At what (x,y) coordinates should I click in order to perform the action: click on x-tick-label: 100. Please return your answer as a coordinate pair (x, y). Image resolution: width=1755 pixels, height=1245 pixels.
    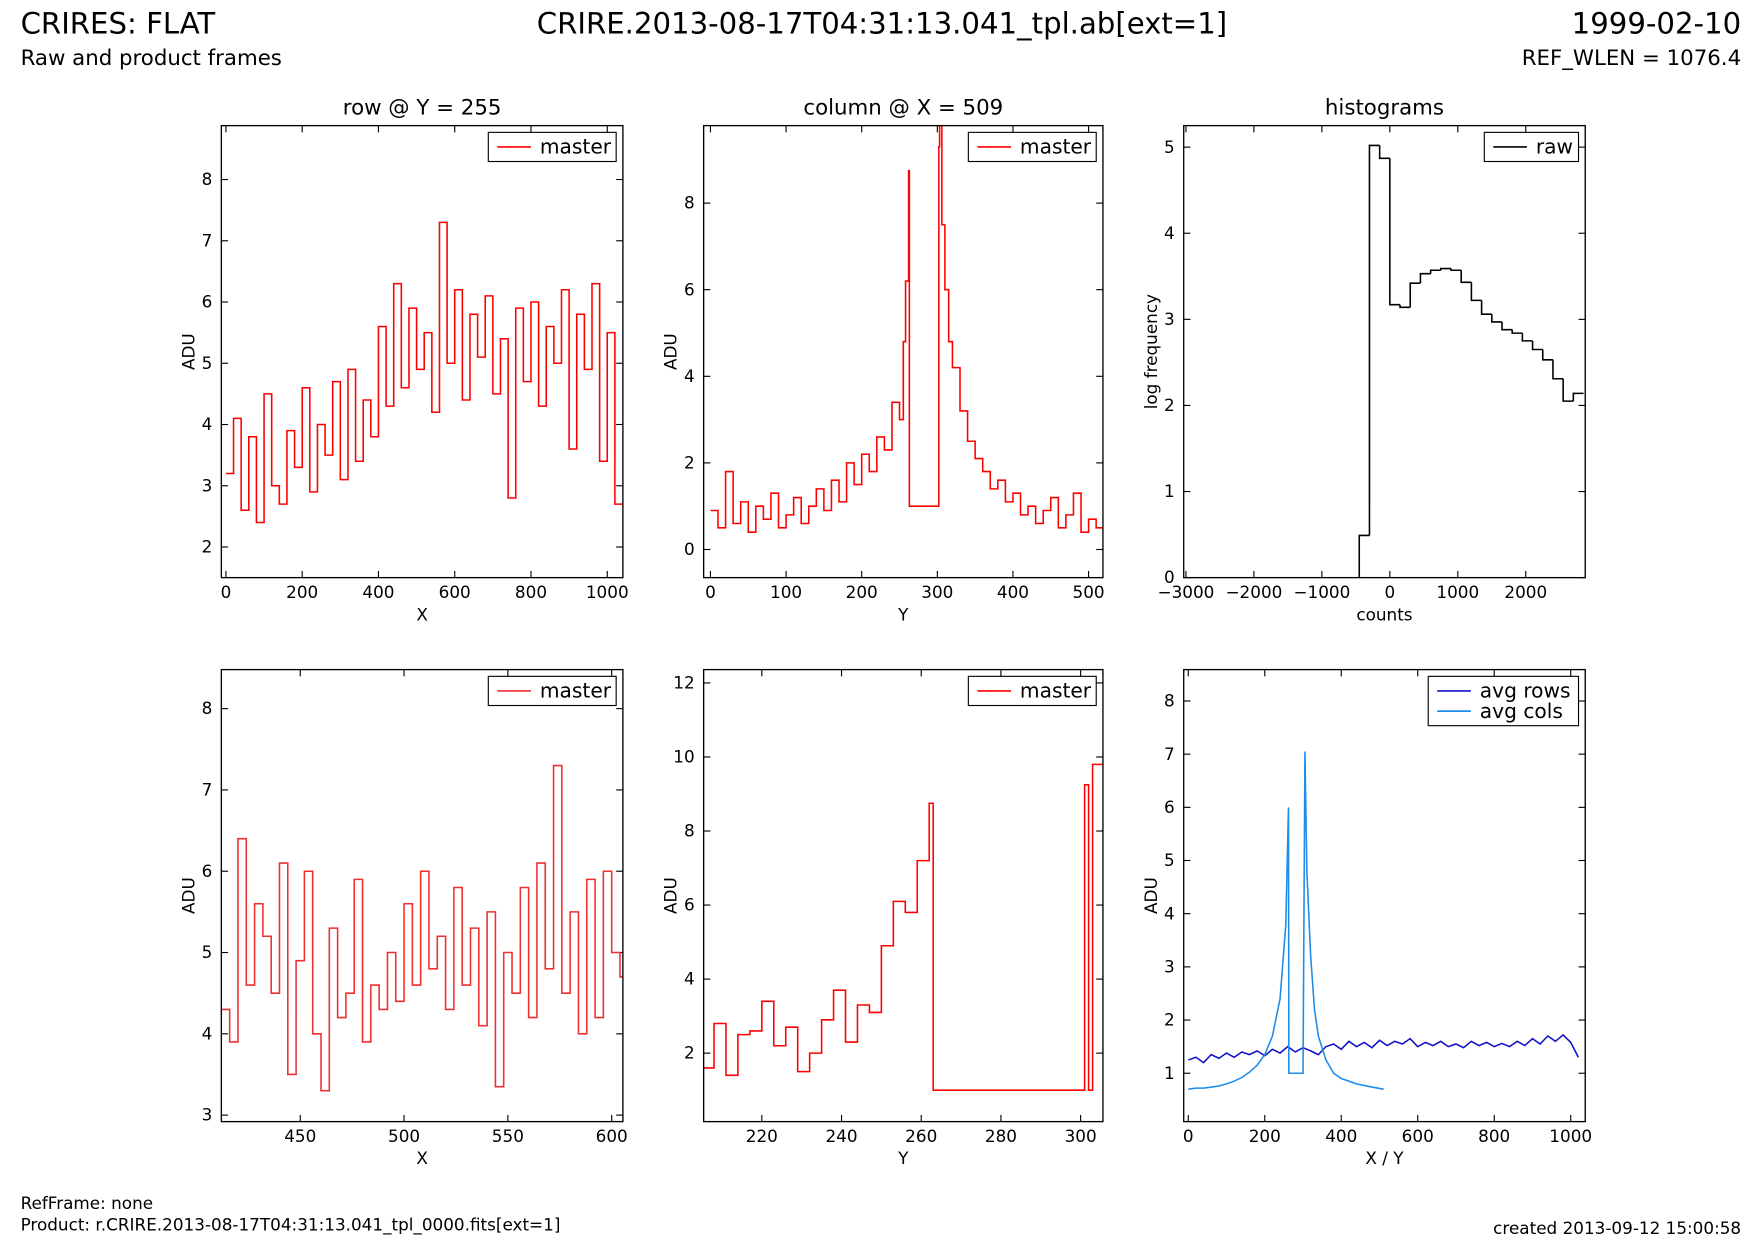
    Looking at the image, I should click on (786, 592).